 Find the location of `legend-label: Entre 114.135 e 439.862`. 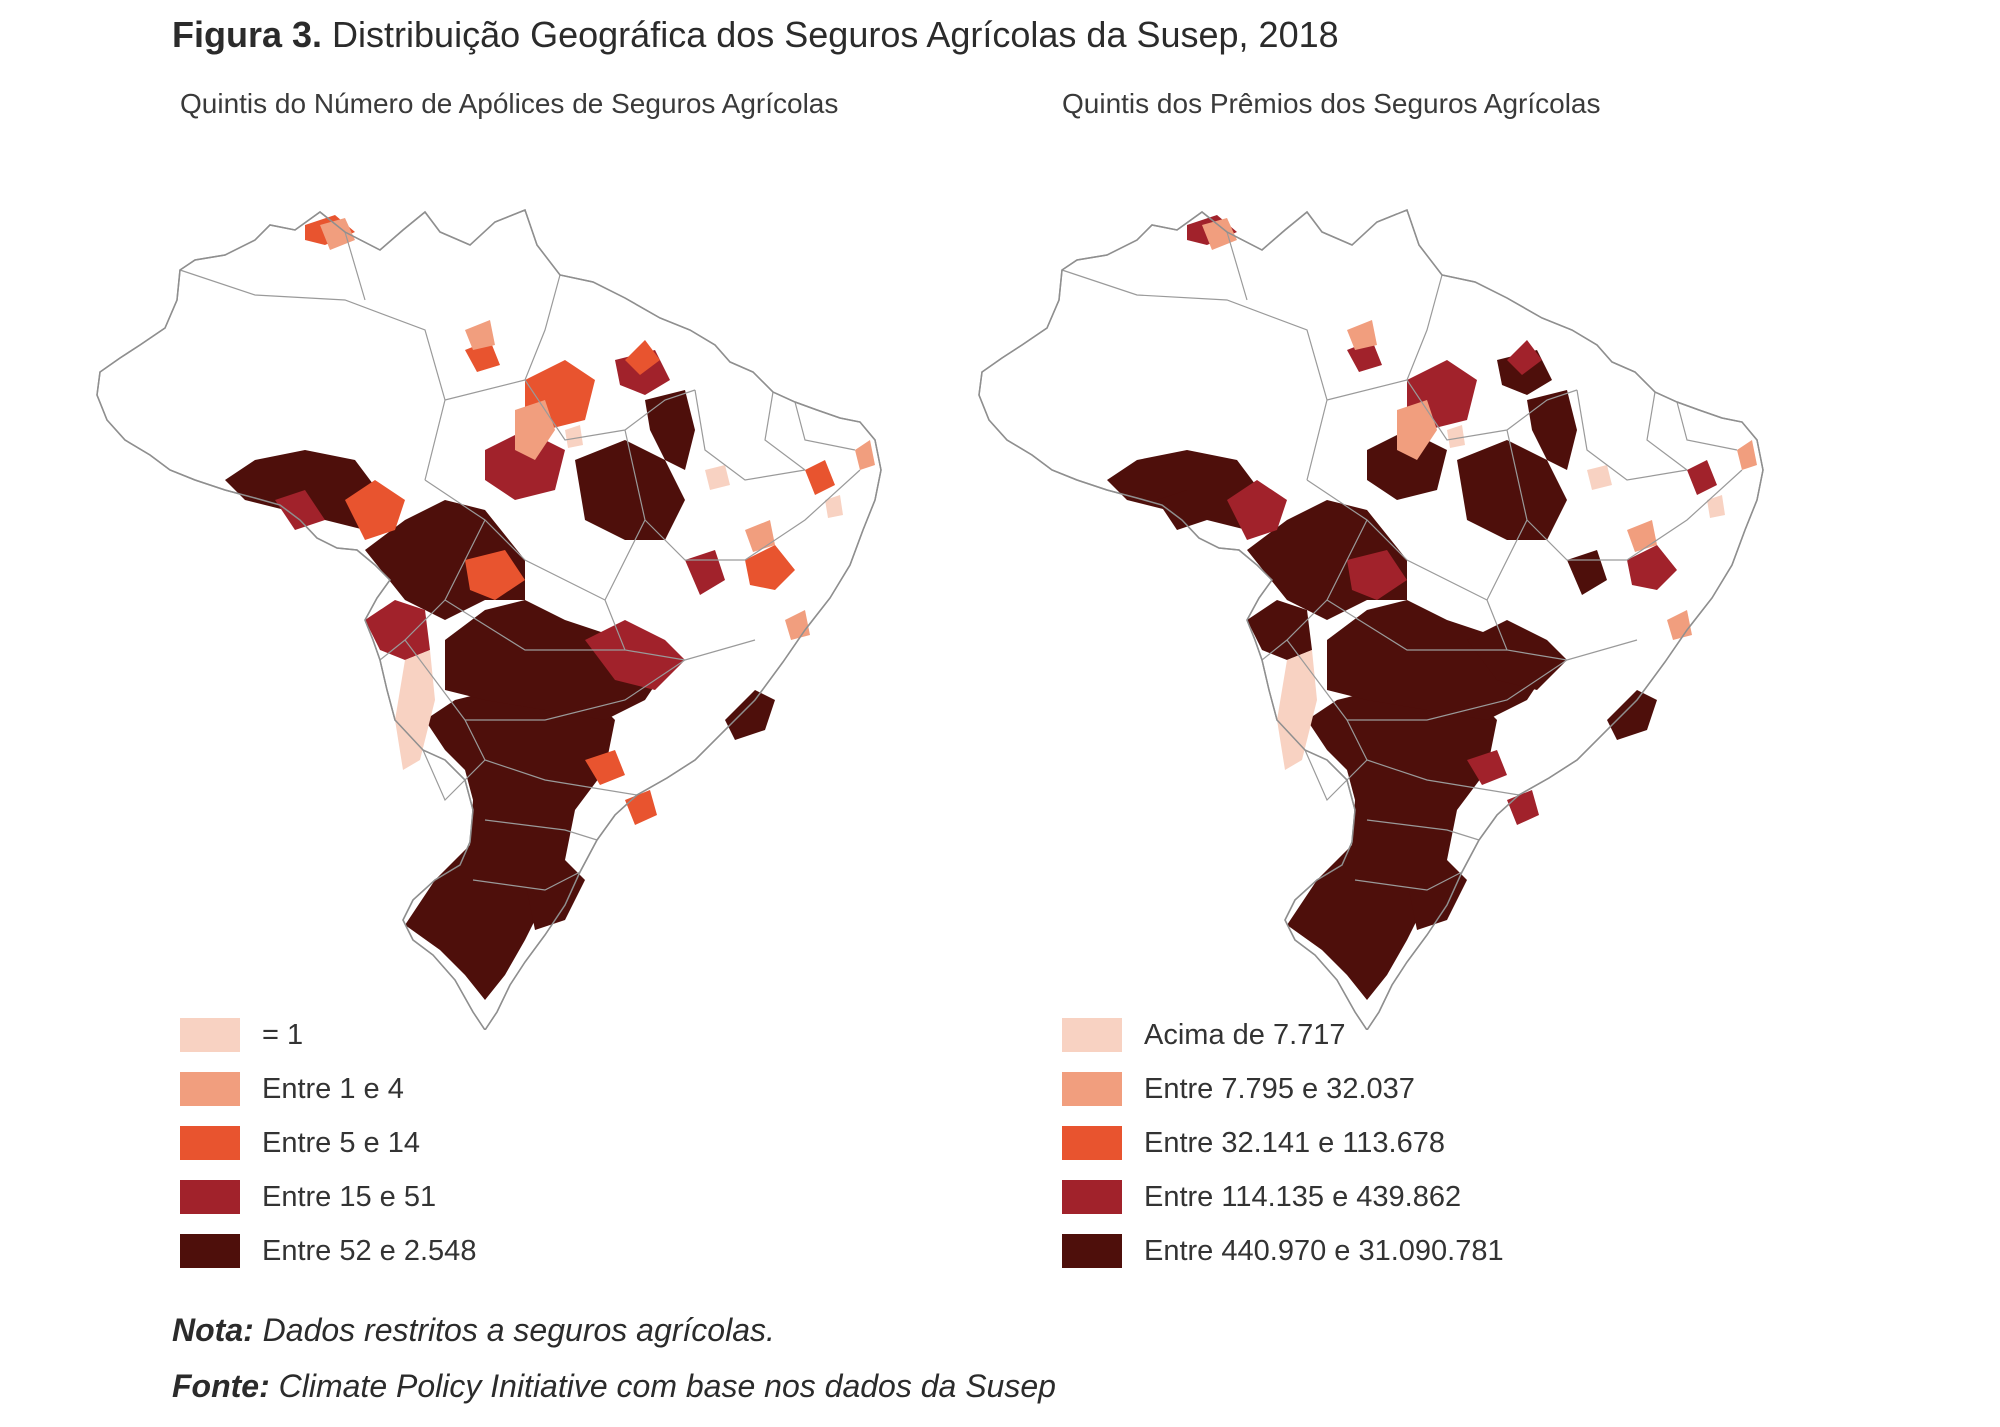

legend-label: Entre 114.135 e 439.862 is located at coordinates (1303, 1196).